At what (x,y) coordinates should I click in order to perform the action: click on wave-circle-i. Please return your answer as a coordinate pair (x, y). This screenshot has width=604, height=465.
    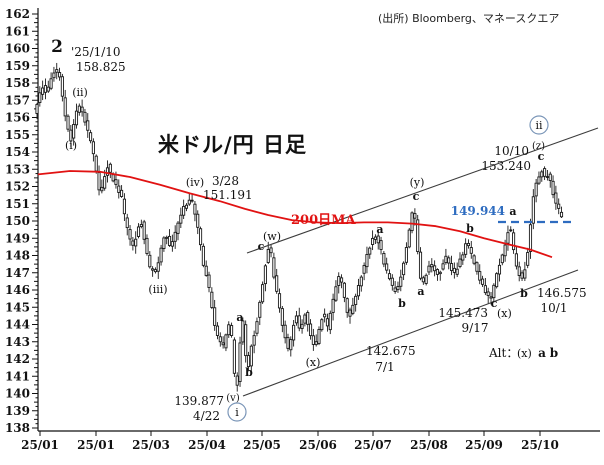
    Looking at the image, I should click on (237, 412).